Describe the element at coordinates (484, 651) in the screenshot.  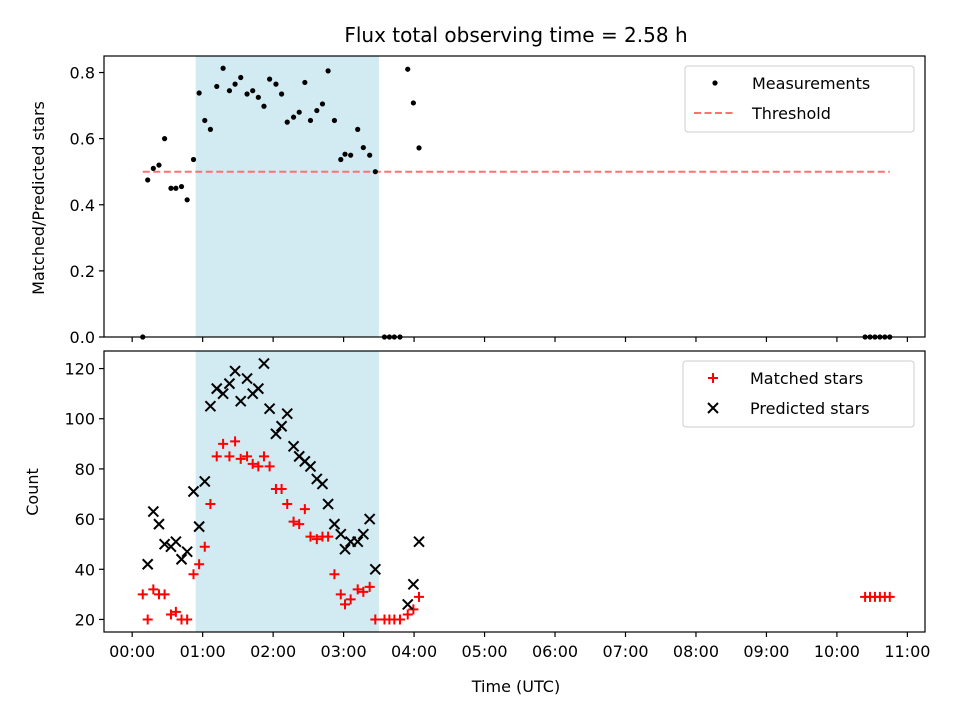
I see `x-tick-label: 05:00` at that location.